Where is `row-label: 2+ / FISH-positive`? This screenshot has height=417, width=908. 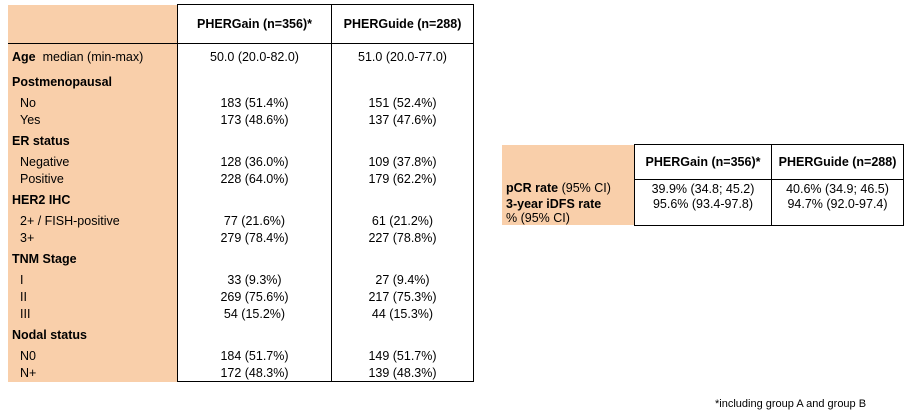 row-label: 2+ / FISH-positive is located at coordinates (93, 220).